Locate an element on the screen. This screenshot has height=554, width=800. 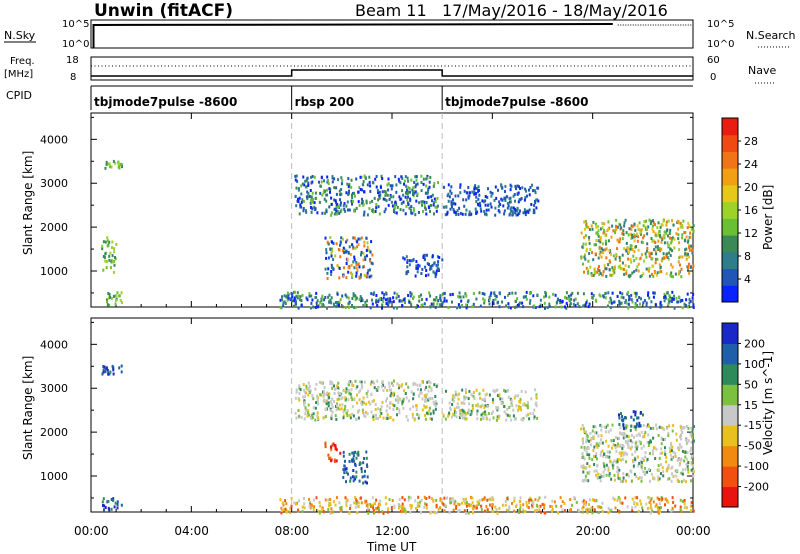
colorbar-swatch is located at coordinates (730, 374).